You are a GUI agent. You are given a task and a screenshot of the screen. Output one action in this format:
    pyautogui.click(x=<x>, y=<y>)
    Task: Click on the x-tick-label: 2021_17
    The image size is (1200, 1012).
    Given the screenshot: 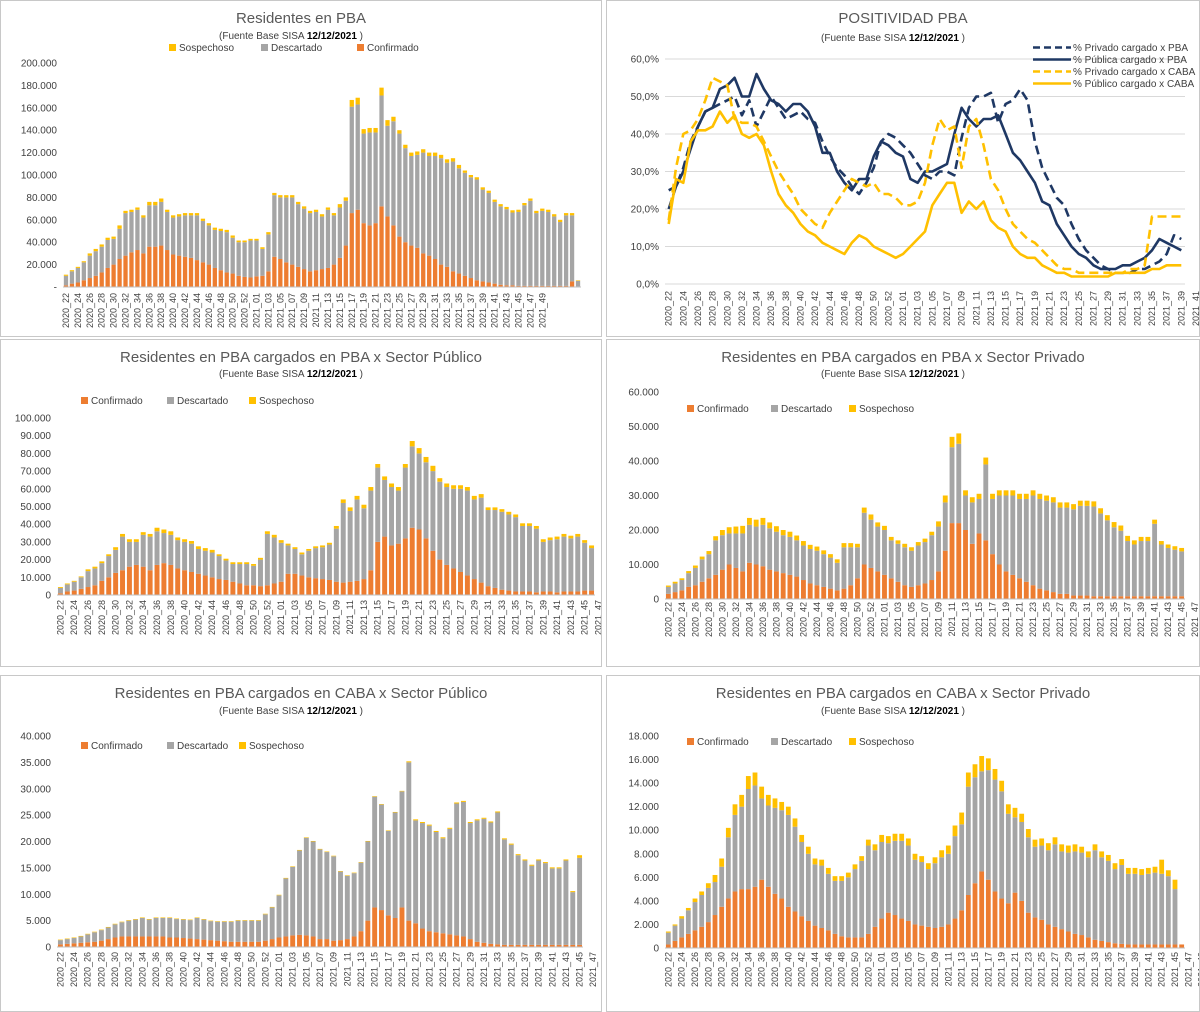 What is the action you would take?
    pyautogui.click(x=352, y=310)
    